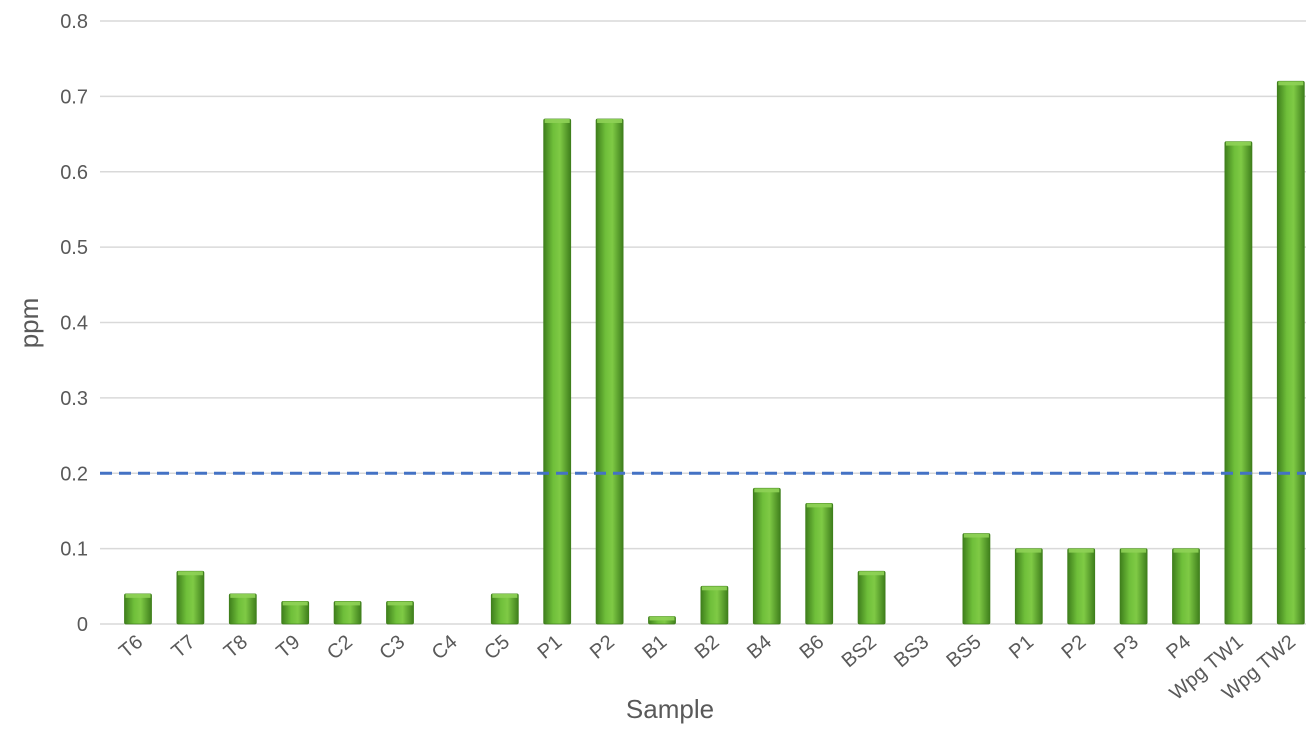 The height and width of the screenshot is (739, 1306). I want to click on x-tick-label: T8, so click(236, 647).